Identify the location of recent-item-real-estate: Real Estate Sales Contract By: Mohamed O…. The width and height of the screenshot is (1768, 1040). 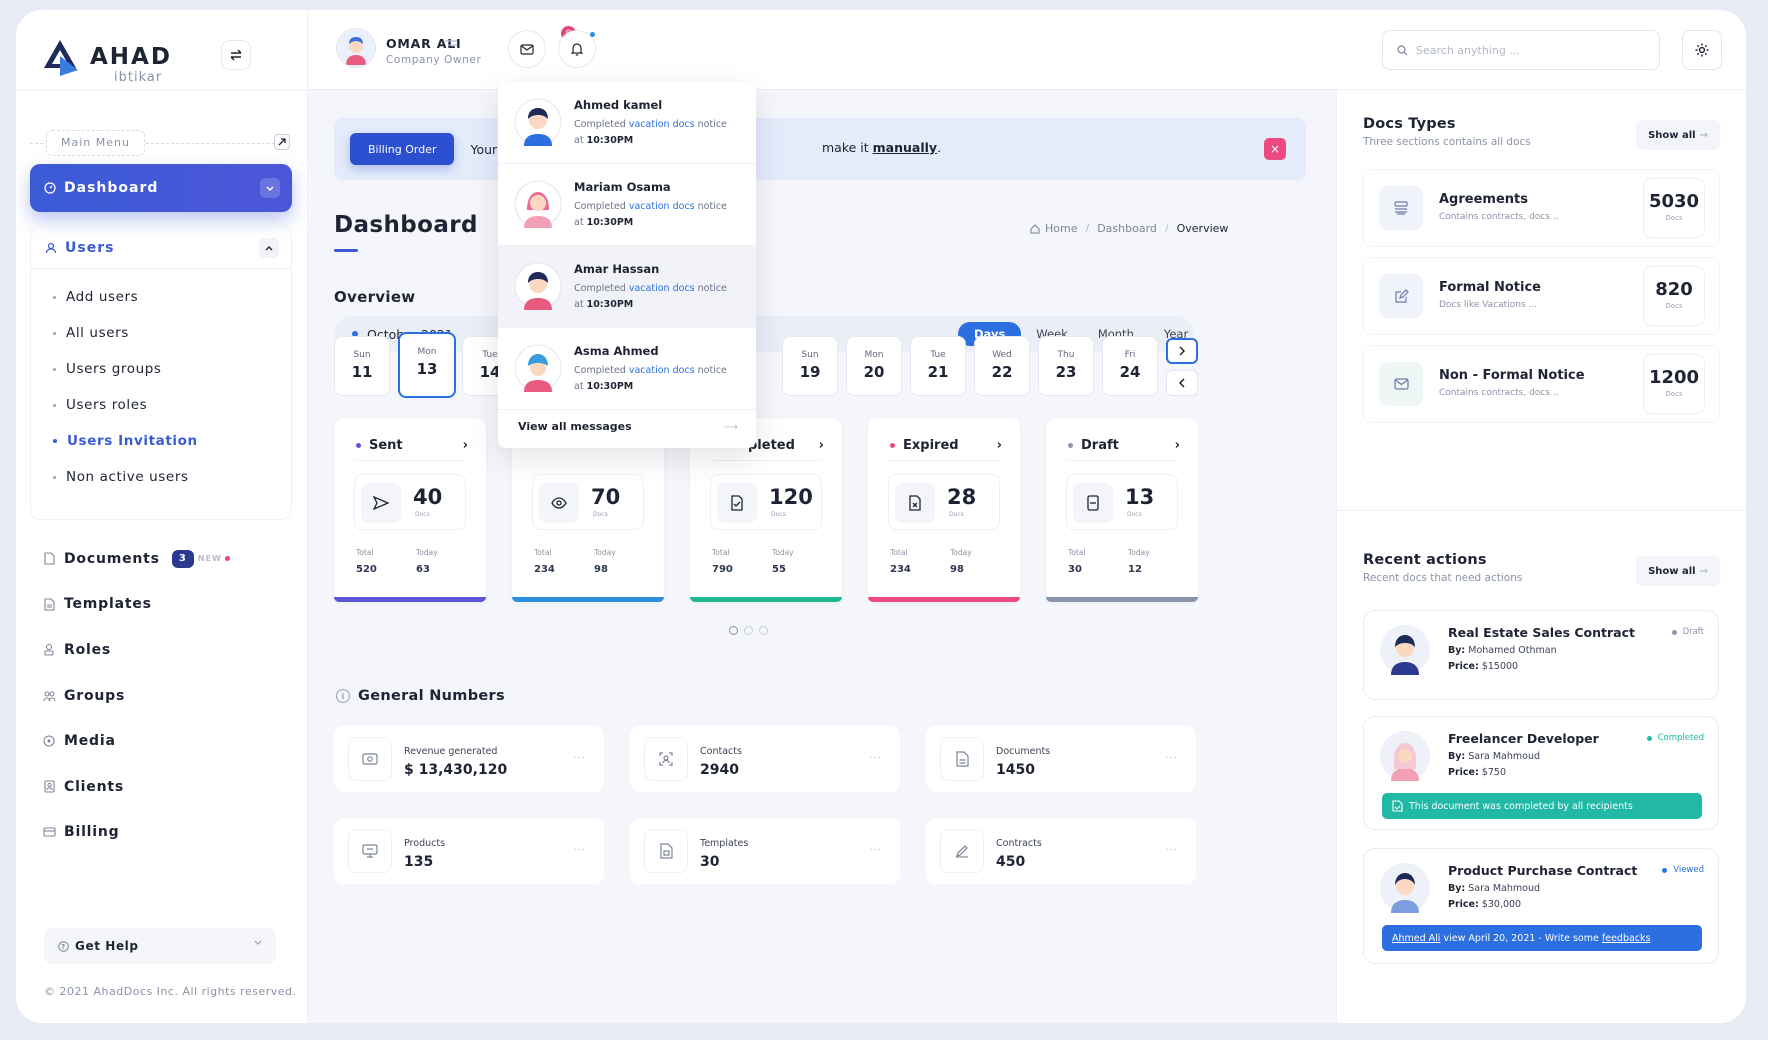
(1541, 655).